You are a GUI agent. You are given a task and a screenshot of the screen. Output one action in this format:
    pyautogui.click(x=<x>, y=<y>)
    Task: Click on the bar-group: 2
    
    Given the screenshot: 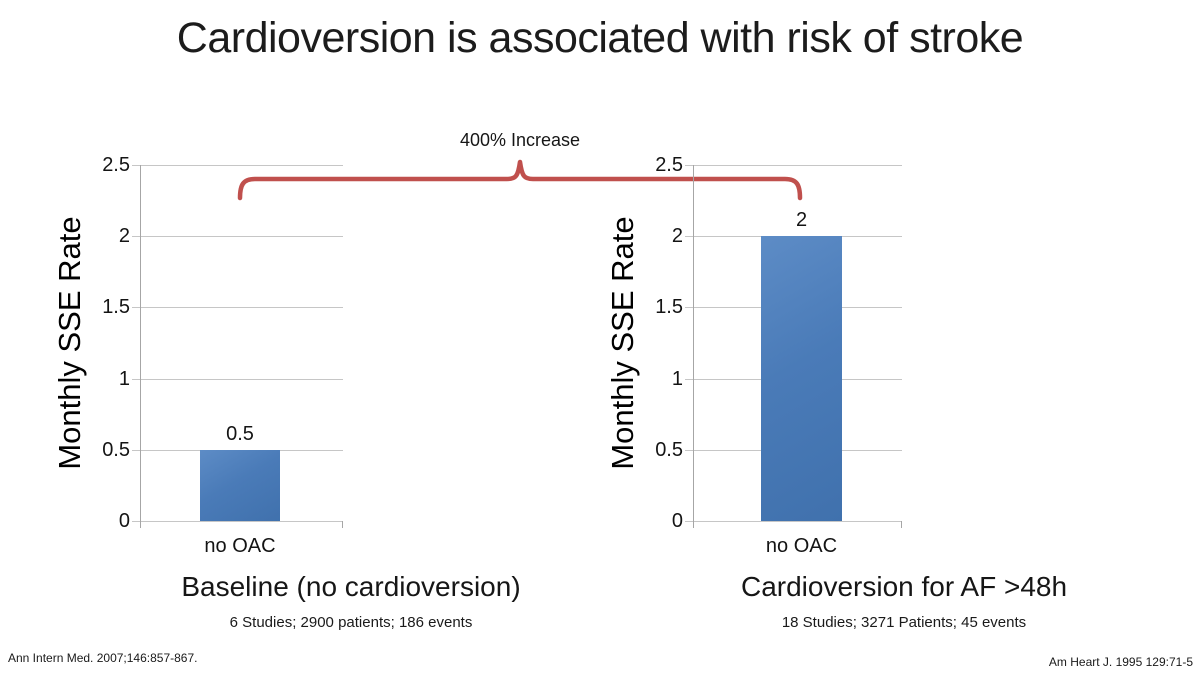 What is the action you would take?
    pyautogui.click(x=801, y=343)
    